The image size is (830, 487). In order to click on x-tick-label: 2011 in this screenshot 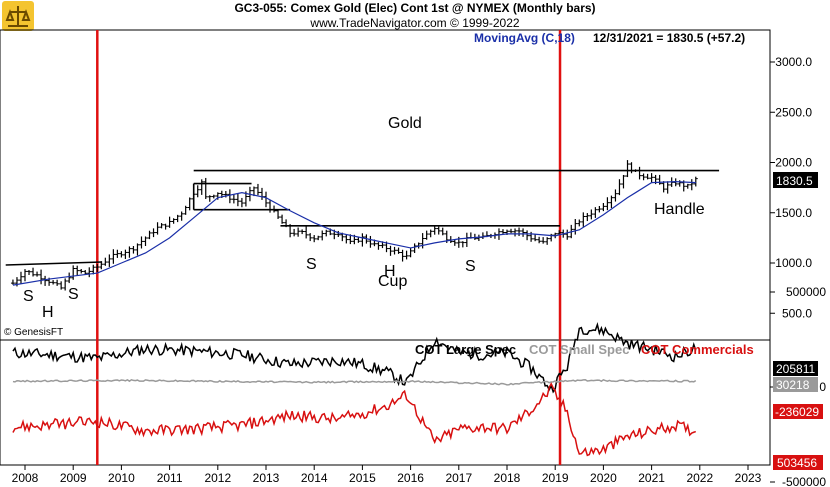, I will do `click(170, 478)`.